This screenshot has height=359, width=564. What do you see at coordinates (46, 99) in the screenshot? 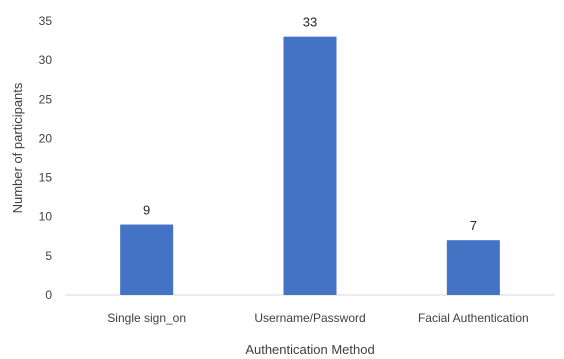
I see `y-tick-label: 25` at bounding box center [46, 99].